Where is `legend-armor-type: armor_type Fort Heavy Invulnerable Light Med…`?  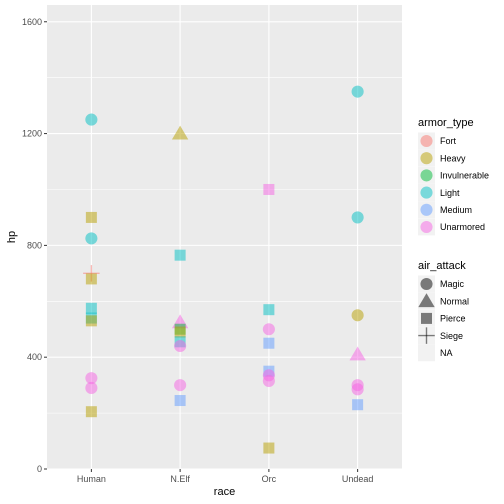 legend-armor-type: armor_type Fort Heavy Invulnerable Light Med… is located at coordinates (453, 176).